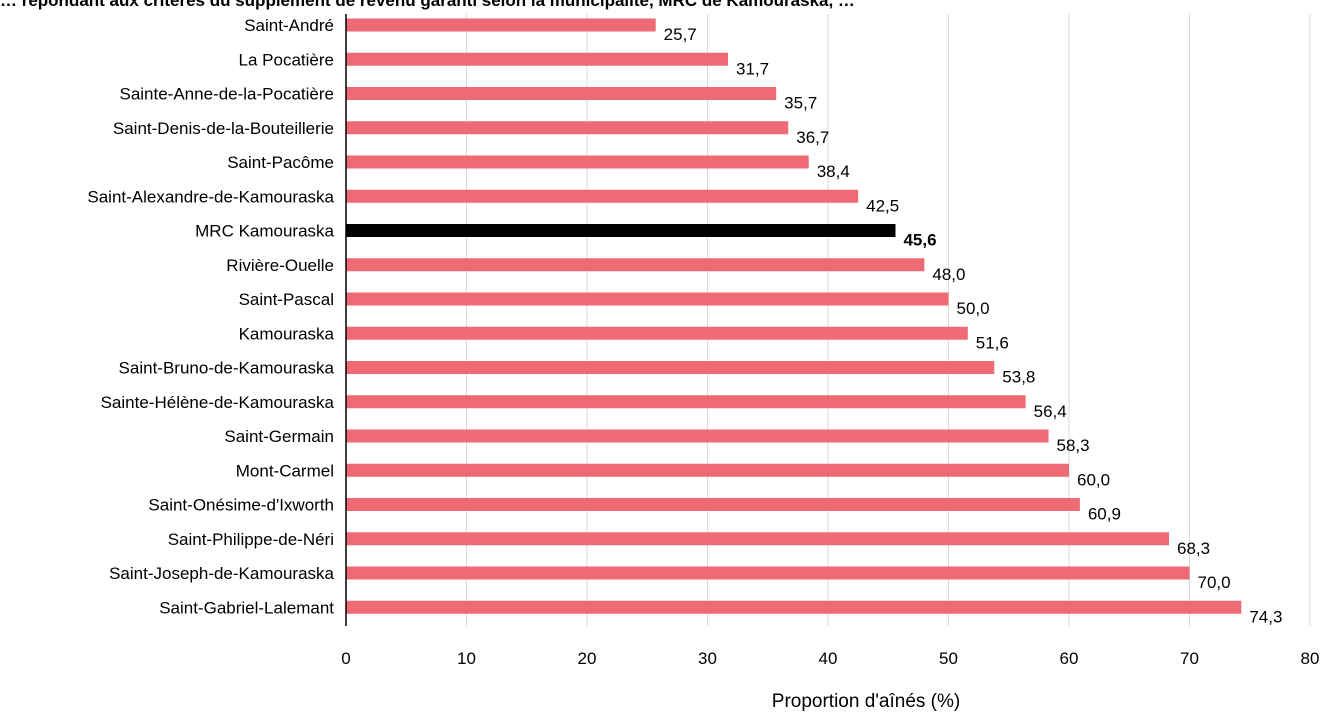 This screenshot has width=1330, height=717. What do you see at coordinates (800, 103) in the screenshot?
I see `value-label: 35,7` at bounding box center [800, 103].